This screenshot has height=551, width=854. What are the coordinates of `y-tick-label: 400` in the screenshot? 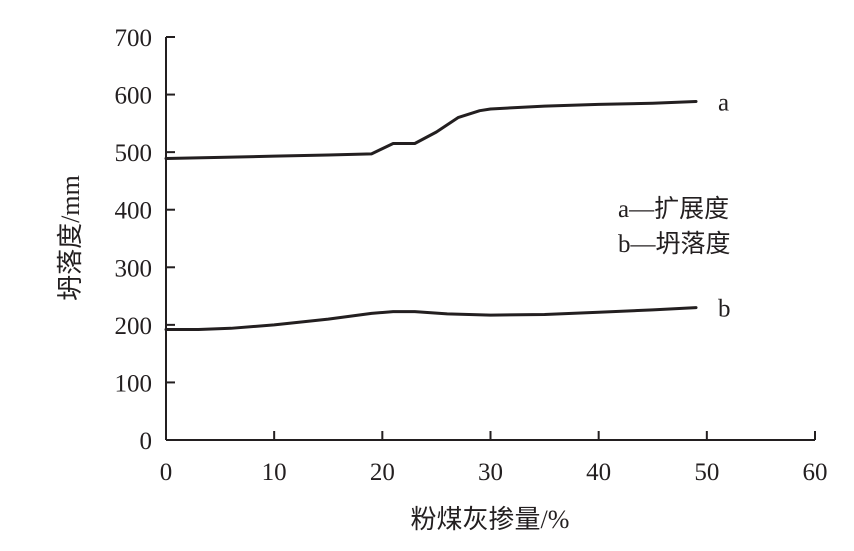 It's located at (134, 211).